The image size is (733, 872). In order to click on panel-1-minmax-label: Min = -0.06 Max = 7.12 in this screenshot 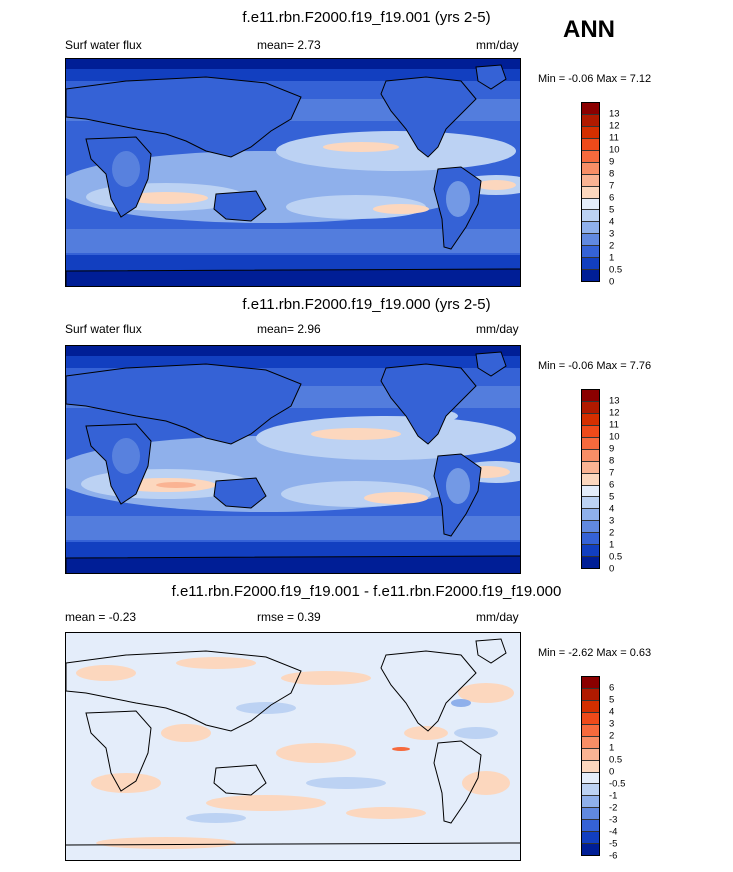, I will do `click(595, 79)`.